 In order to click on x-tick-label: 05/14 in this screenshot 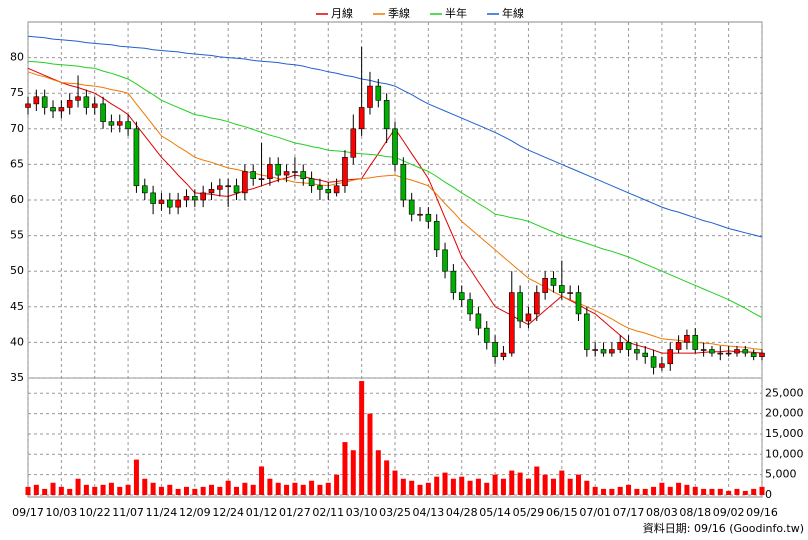, I will do `click(495, 512)`.